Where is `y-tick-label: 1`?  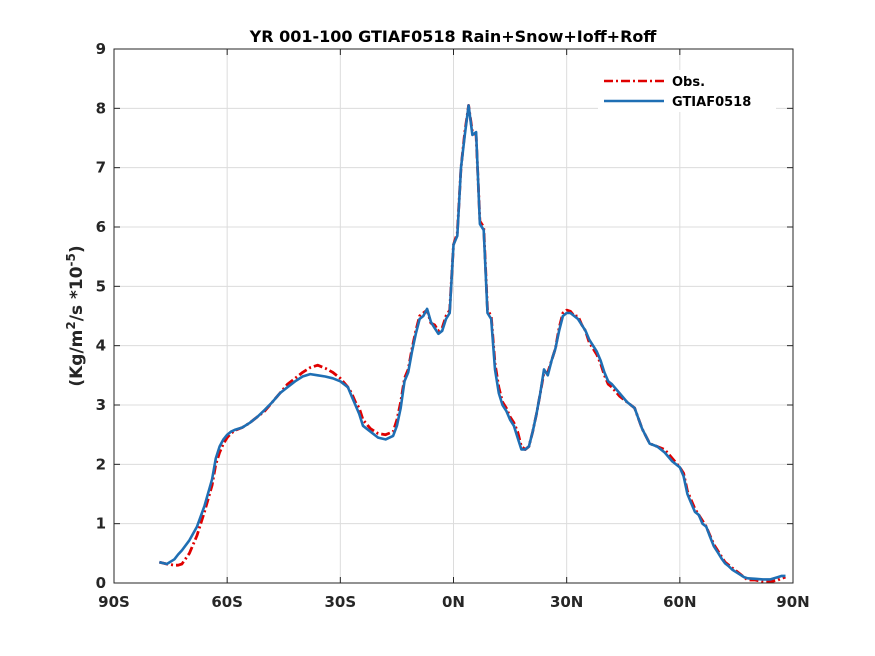
y-tick-label: 1 is located at coordinates (101, 524).